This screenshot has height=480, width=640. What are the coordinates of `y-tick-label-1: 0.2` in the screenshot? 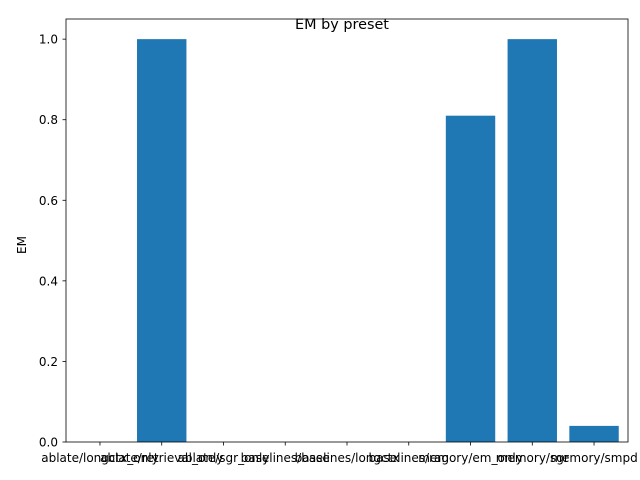 It's located at (48, 362).